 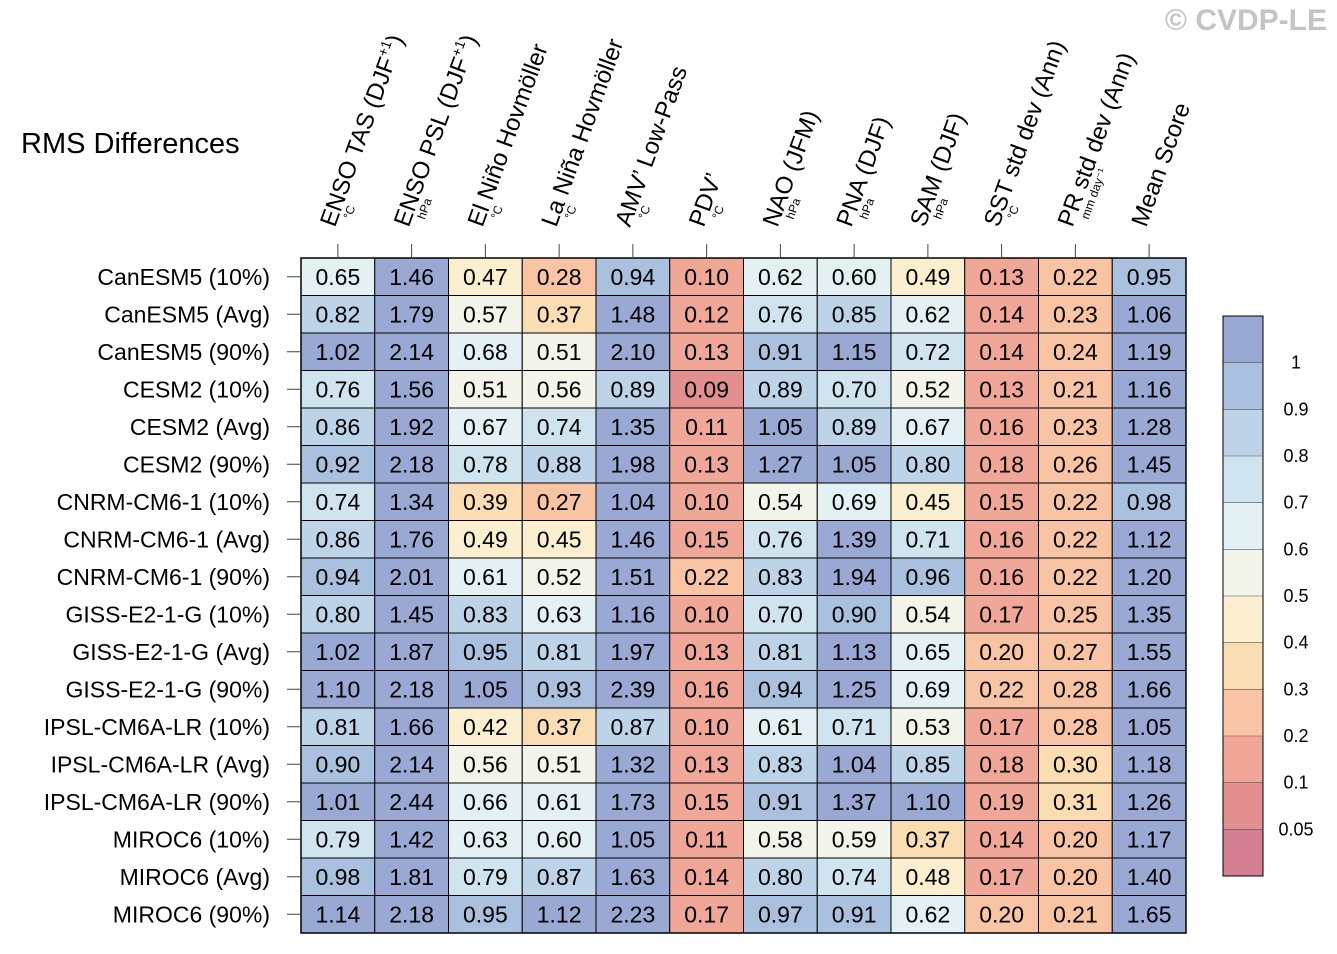 I want to click on colorbar-tick-label: 0.6, so click(x=1295, y=549).